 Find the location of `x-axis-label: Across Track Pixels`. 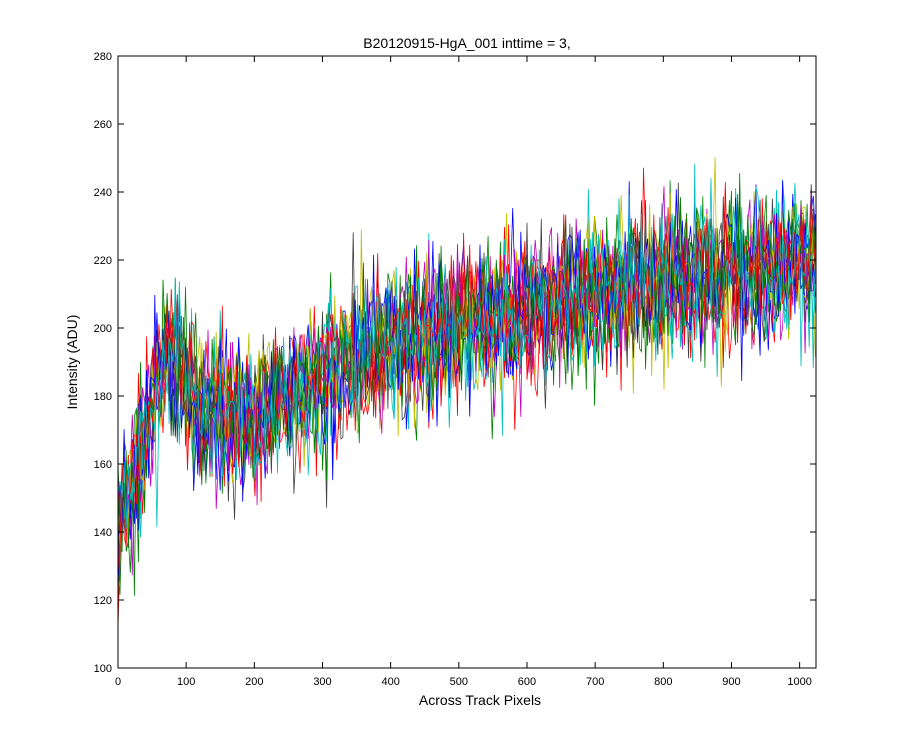

x-axis-label: Across Track Pixels is located at coordinates (480, 700).